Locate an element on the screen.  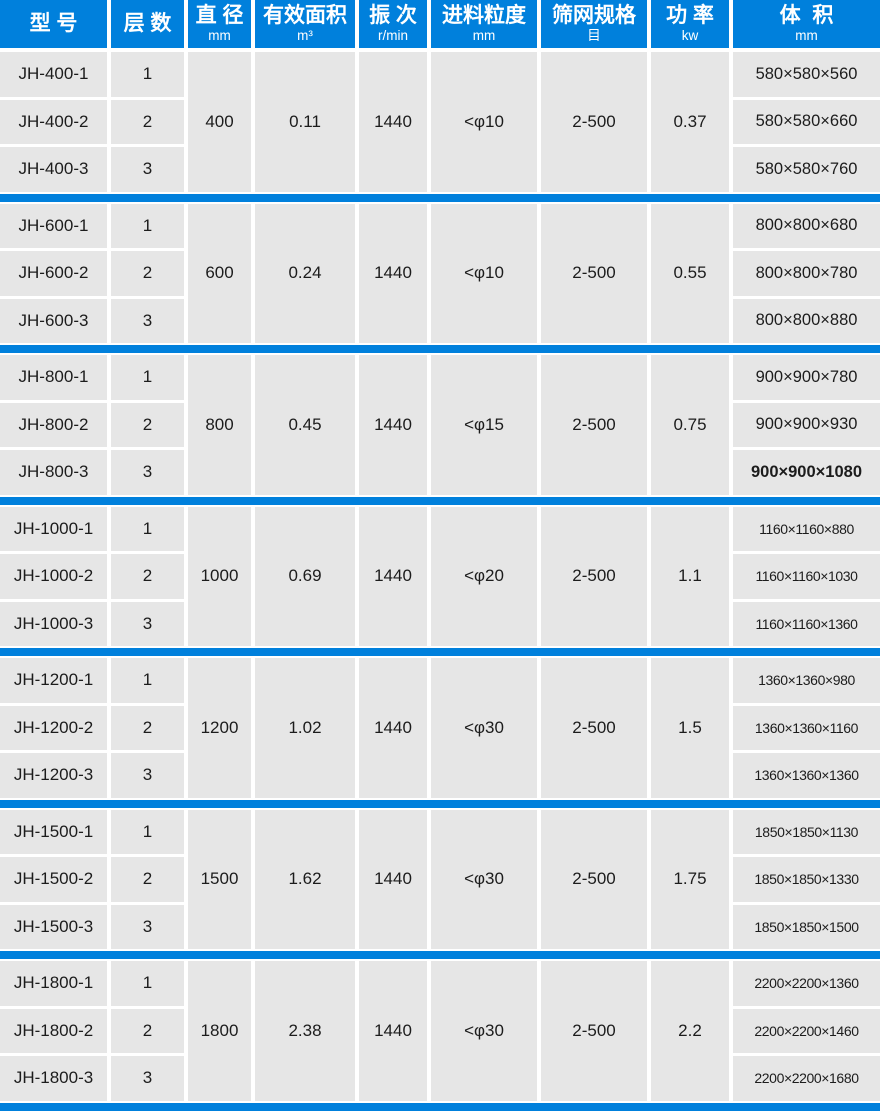
model-cell: JH-400-3 is located at coordinates (53, 169).